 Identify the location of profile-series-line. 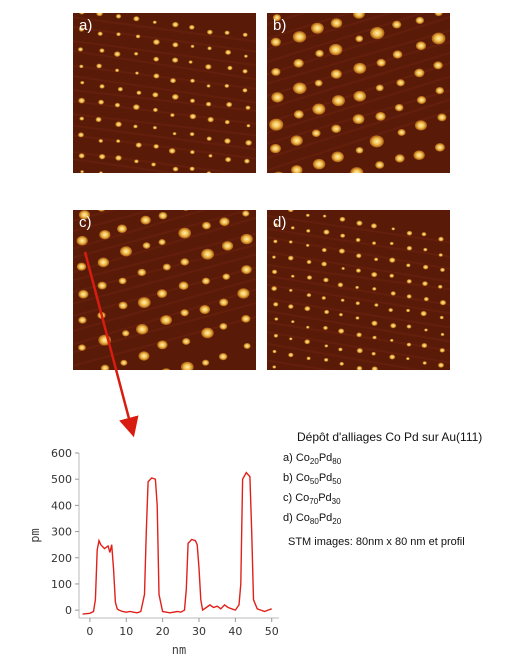
(177, 543).